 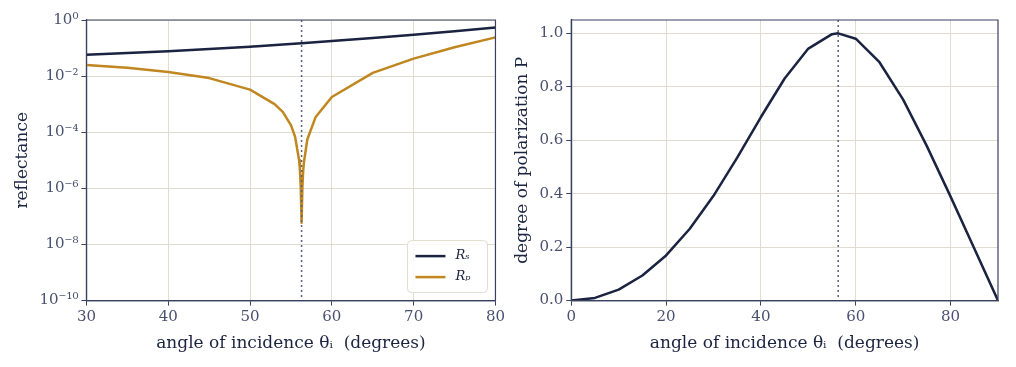 I want to click on y-tick-label: 10⁰, so click(x=66, y=18).